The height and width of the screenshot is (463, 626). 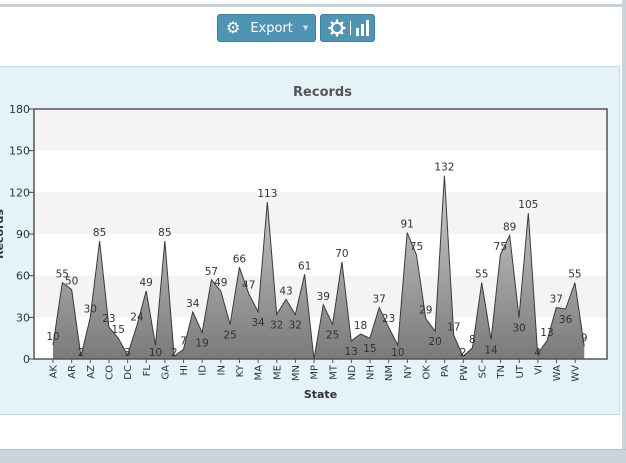 What do you see at coordinates (277, 372) in the screenshot?
I see `x-tick-label: ME` at bounding box center [277, 372].